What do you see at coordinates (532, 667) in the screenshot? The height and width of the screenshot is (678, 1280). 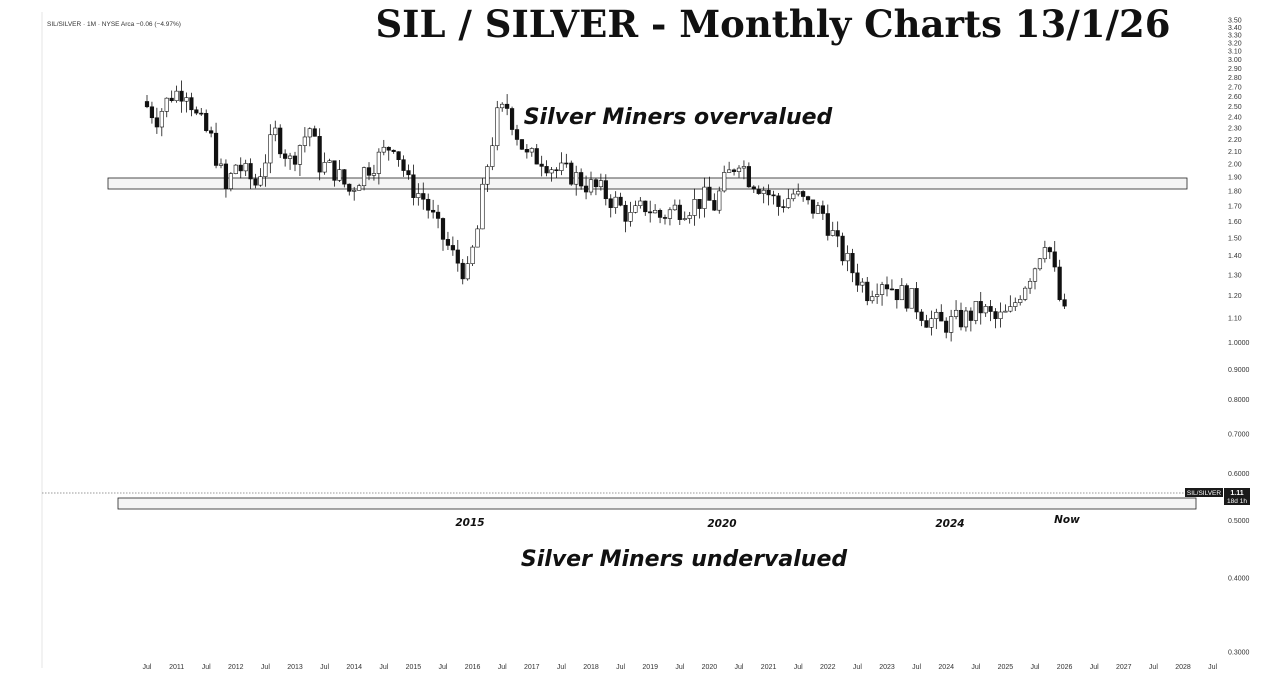 I see `x-tick-label: 2017` at bounding box center [532, 667].